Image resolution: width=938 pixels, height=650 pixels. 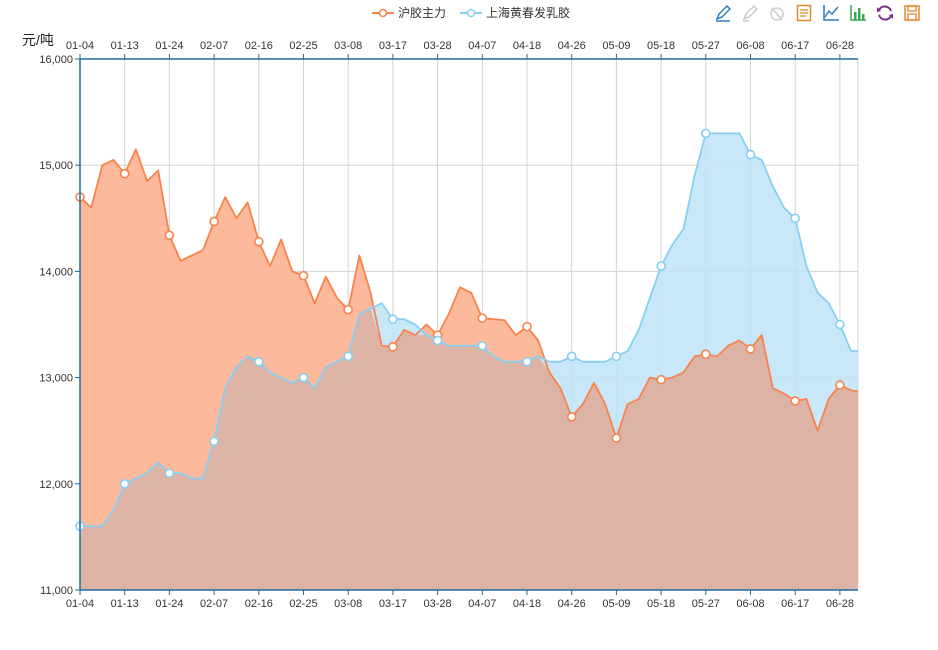 I want to click on x-tick-label-bottom: 06-08, so click(x=750, y=604).